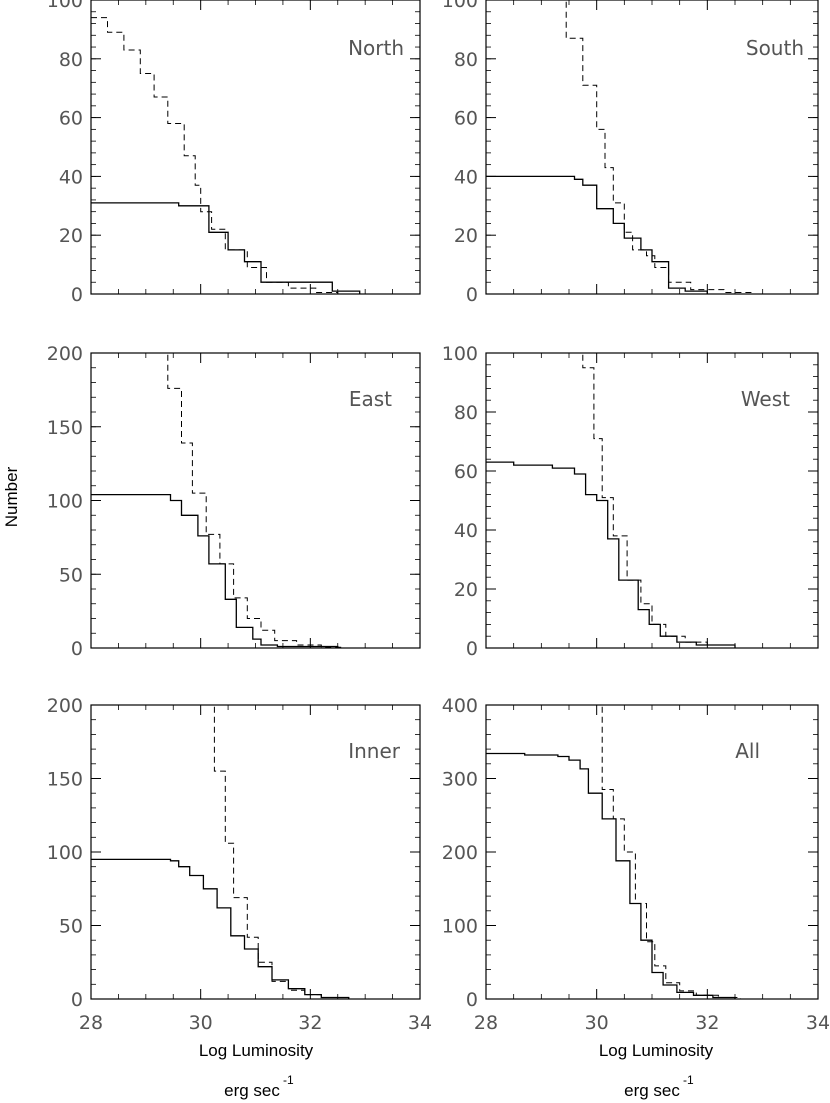  What do you see at coordinates (688, 1080) in the screenshot?
I see `x-axis-units-exponent-right: -1` at bounding box center [688, 1080].